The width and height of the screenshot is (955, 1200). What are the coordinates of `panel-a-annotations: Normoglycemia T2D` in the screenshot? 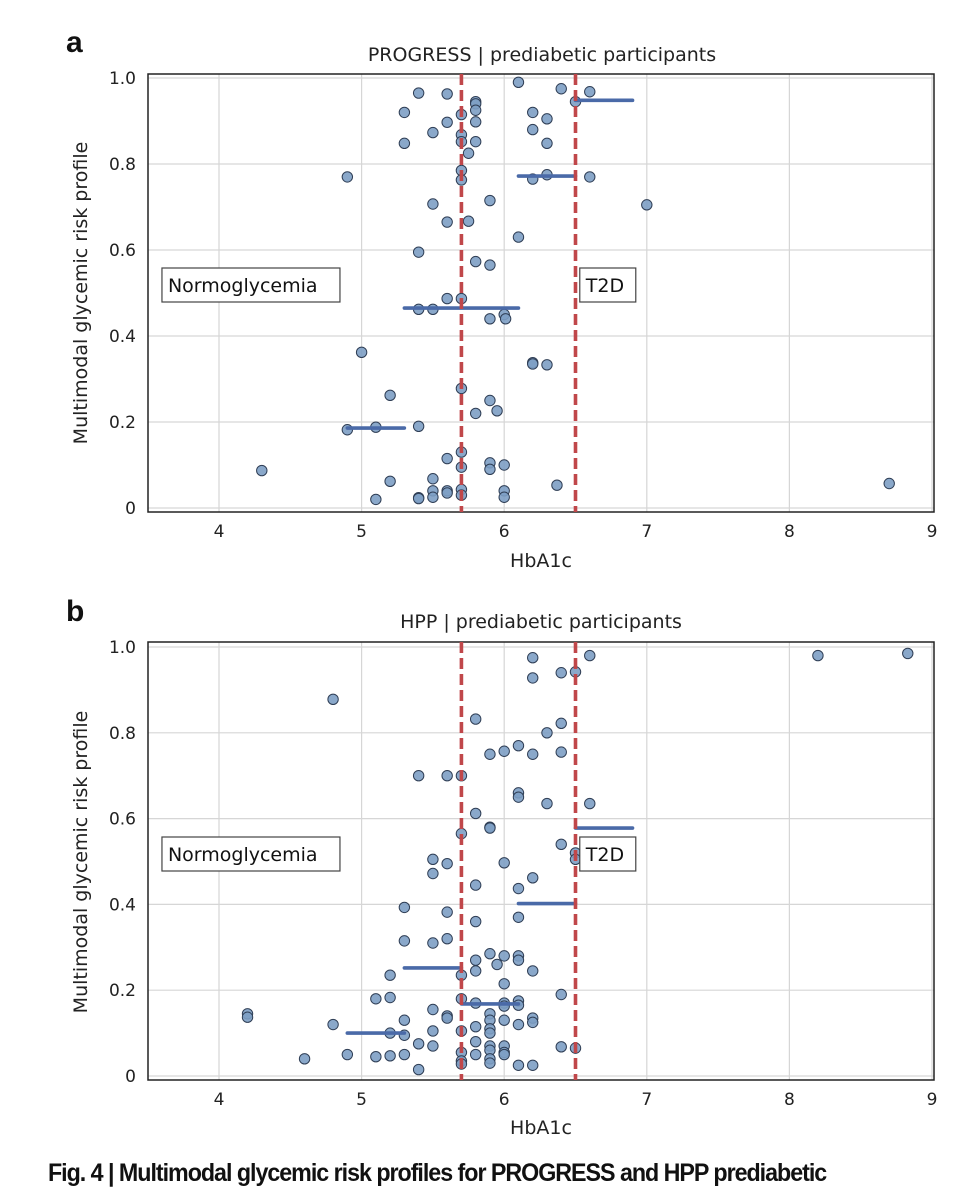 It's located at (399, 285).